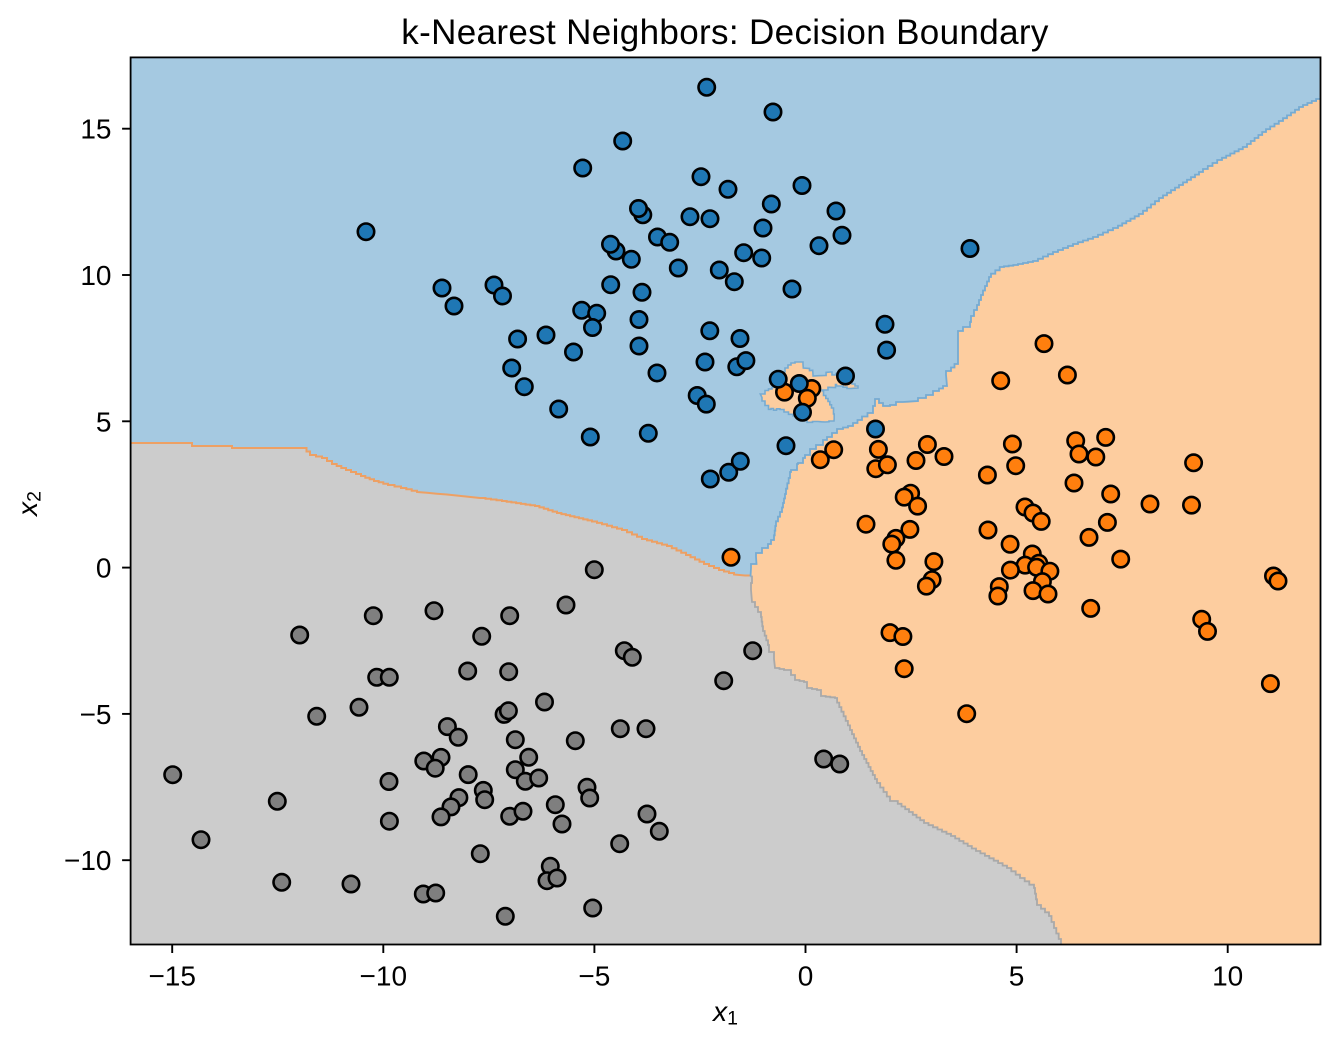  I want to click on svg-text: −15, so click(172, 976).